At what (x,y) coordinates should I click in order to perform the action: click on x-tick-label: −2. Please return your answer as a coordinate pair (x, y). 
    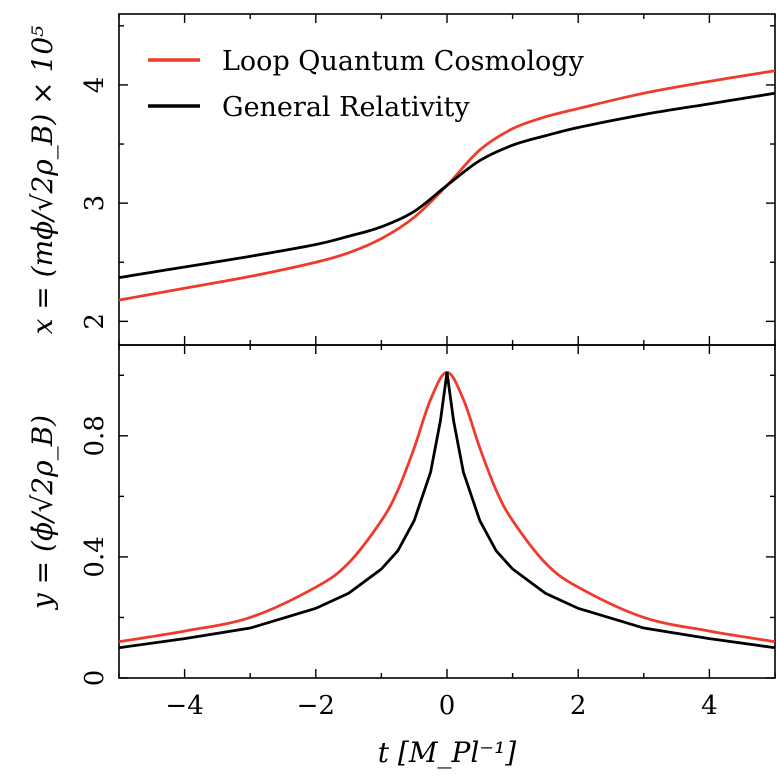
    Looking at the image, I should click on (316, 706).